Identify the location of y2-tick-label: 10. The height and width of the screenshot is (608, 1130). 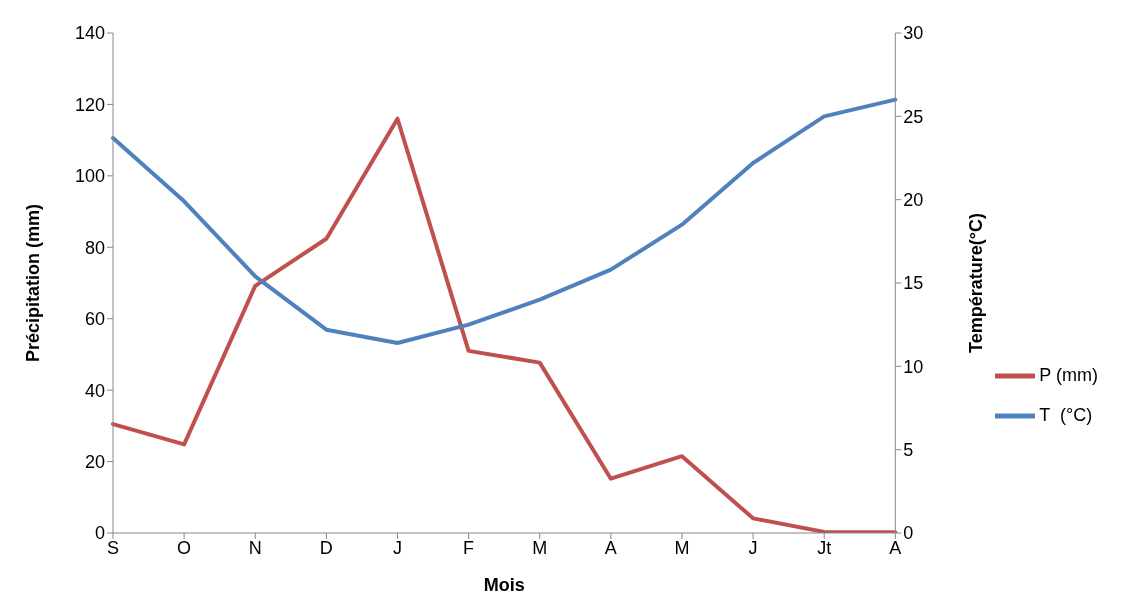
(913, 366).